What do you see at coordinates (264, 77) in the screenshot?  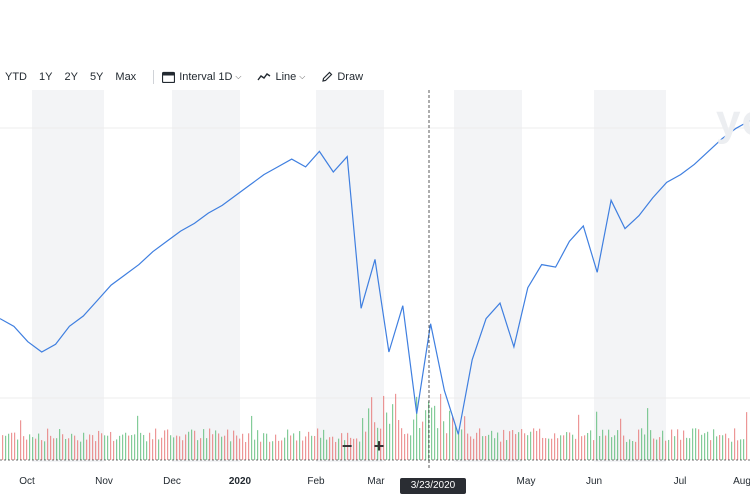 I see `line-chart-icon` at bounding box center [264, 77].